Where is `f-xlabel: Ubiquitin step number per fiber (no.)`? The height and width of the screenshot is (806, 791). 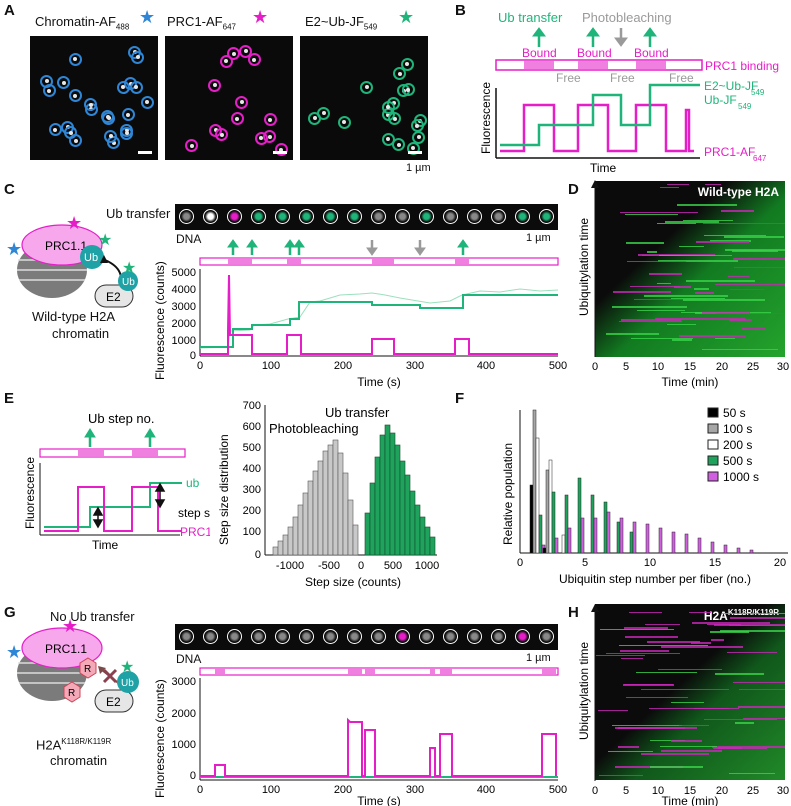
f-xlabel: Ubiquitin step number per fiber (no.) is located at coordinates (655, 579).